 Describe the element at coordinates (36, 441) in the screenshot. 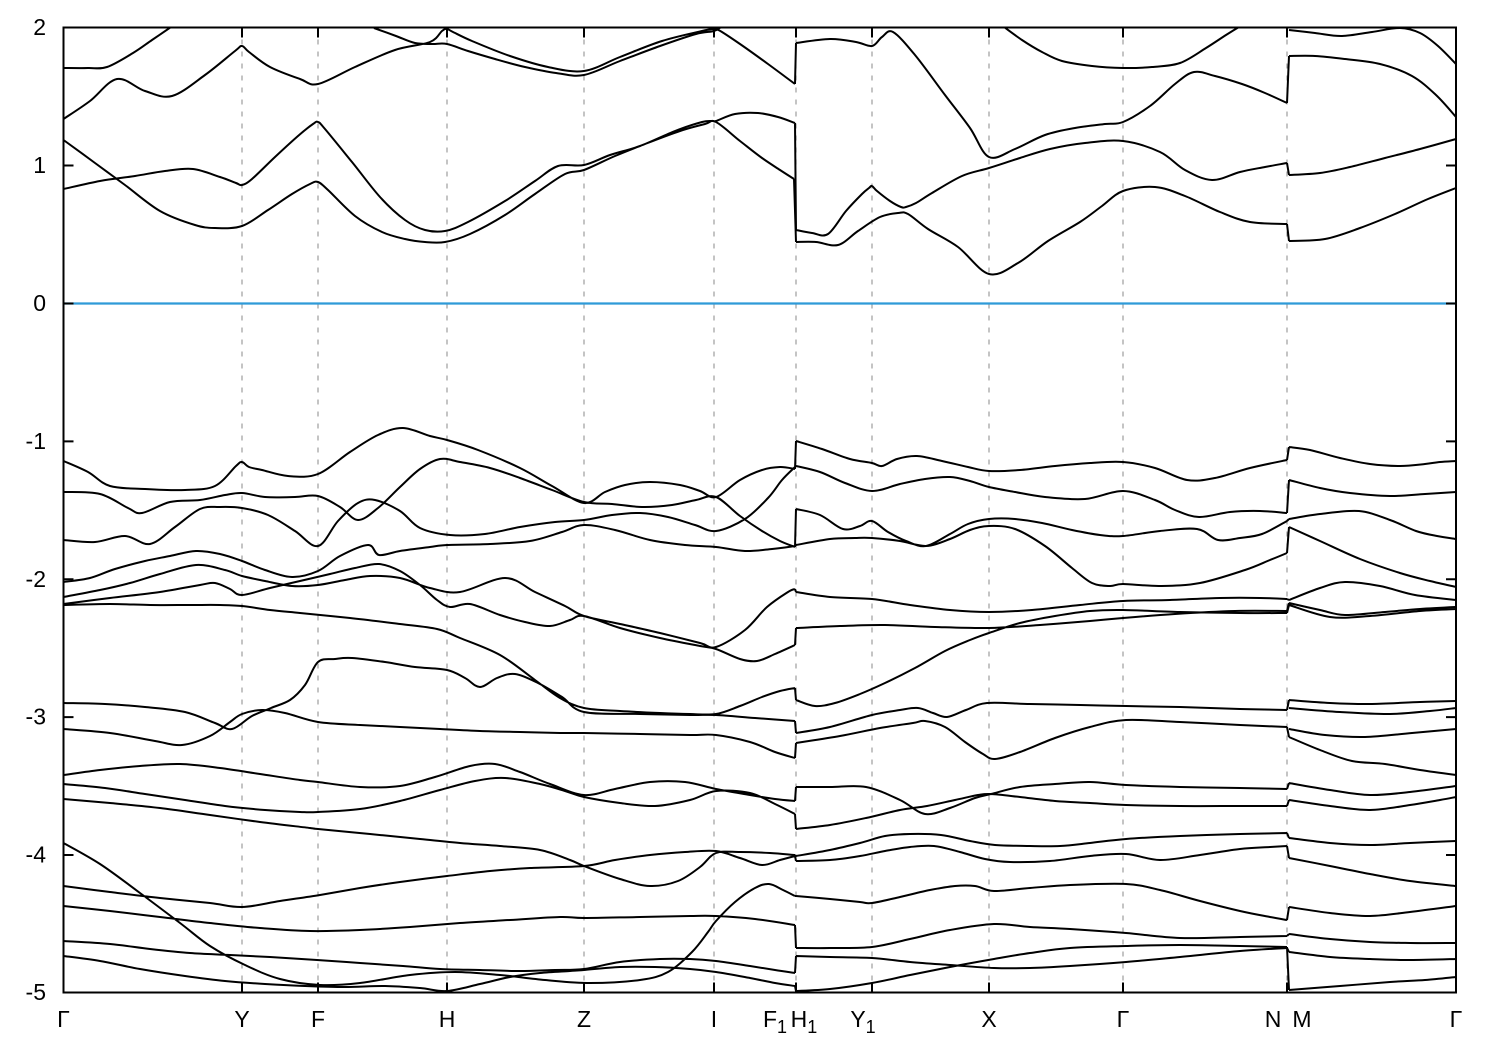

I see `svg-text: -1` at that location.